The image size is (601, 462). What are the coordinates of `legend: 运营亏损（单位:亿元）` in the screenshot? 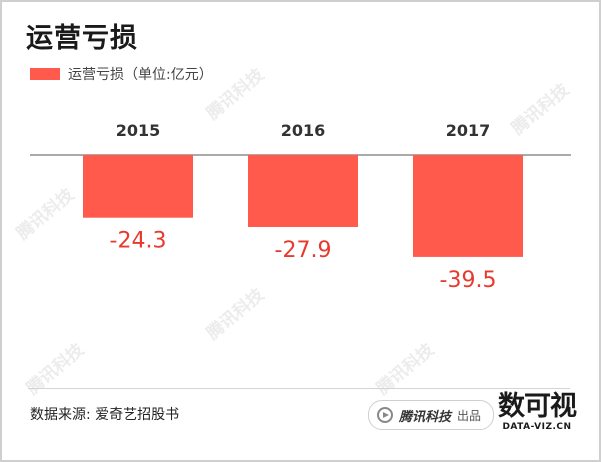 It's located at (121, 74).